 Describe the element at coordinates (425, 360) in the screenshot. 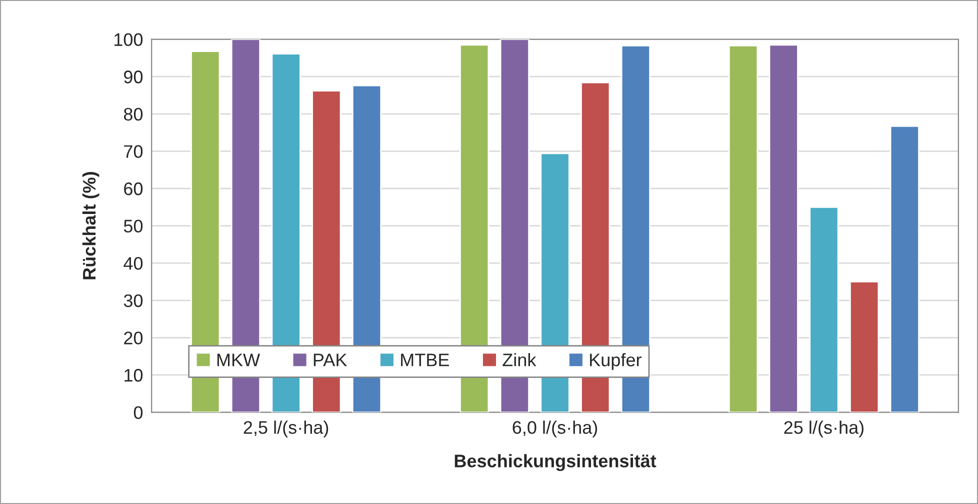

I see `legend-label: MTBE` at that location.